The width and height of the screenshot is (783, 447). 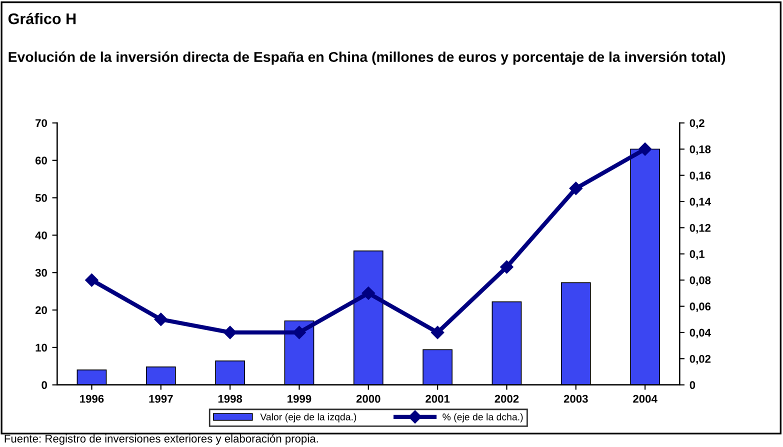 I want to click on y2-tick-label: 0,02, so click(x=700, y=359).